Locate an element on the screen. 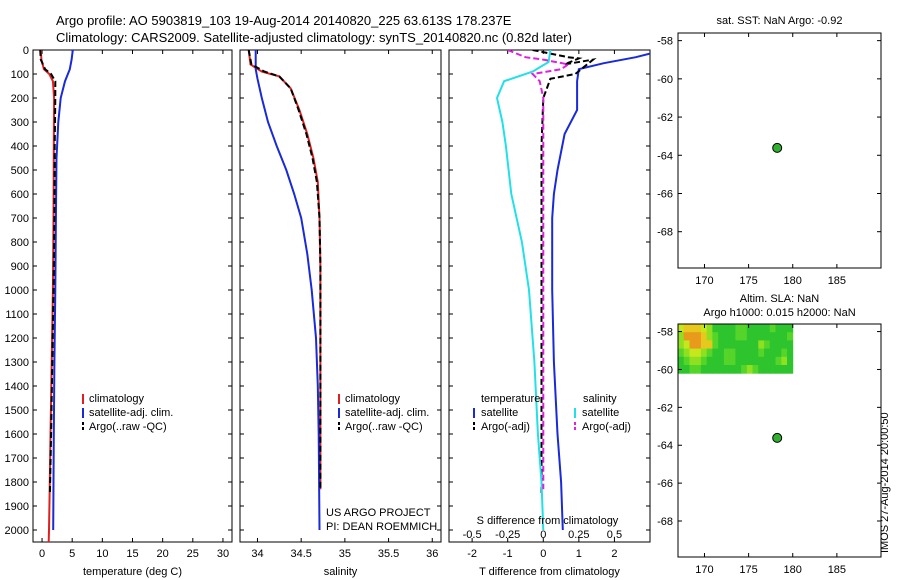 The width and height of the screenshot is (900, 580). temperature-xtick-label: 30 is located at coordinates (223, 554).